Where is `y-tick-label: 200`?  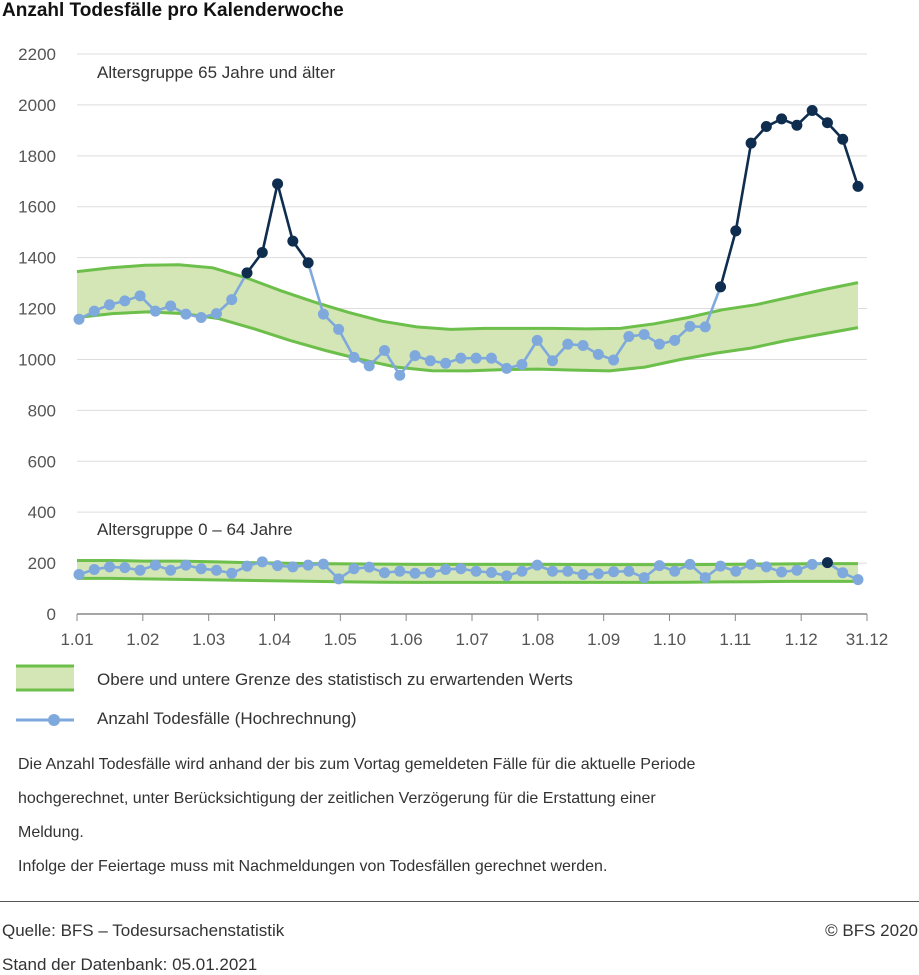
y-tick-label: 200 is located at coordinates (42, 563).